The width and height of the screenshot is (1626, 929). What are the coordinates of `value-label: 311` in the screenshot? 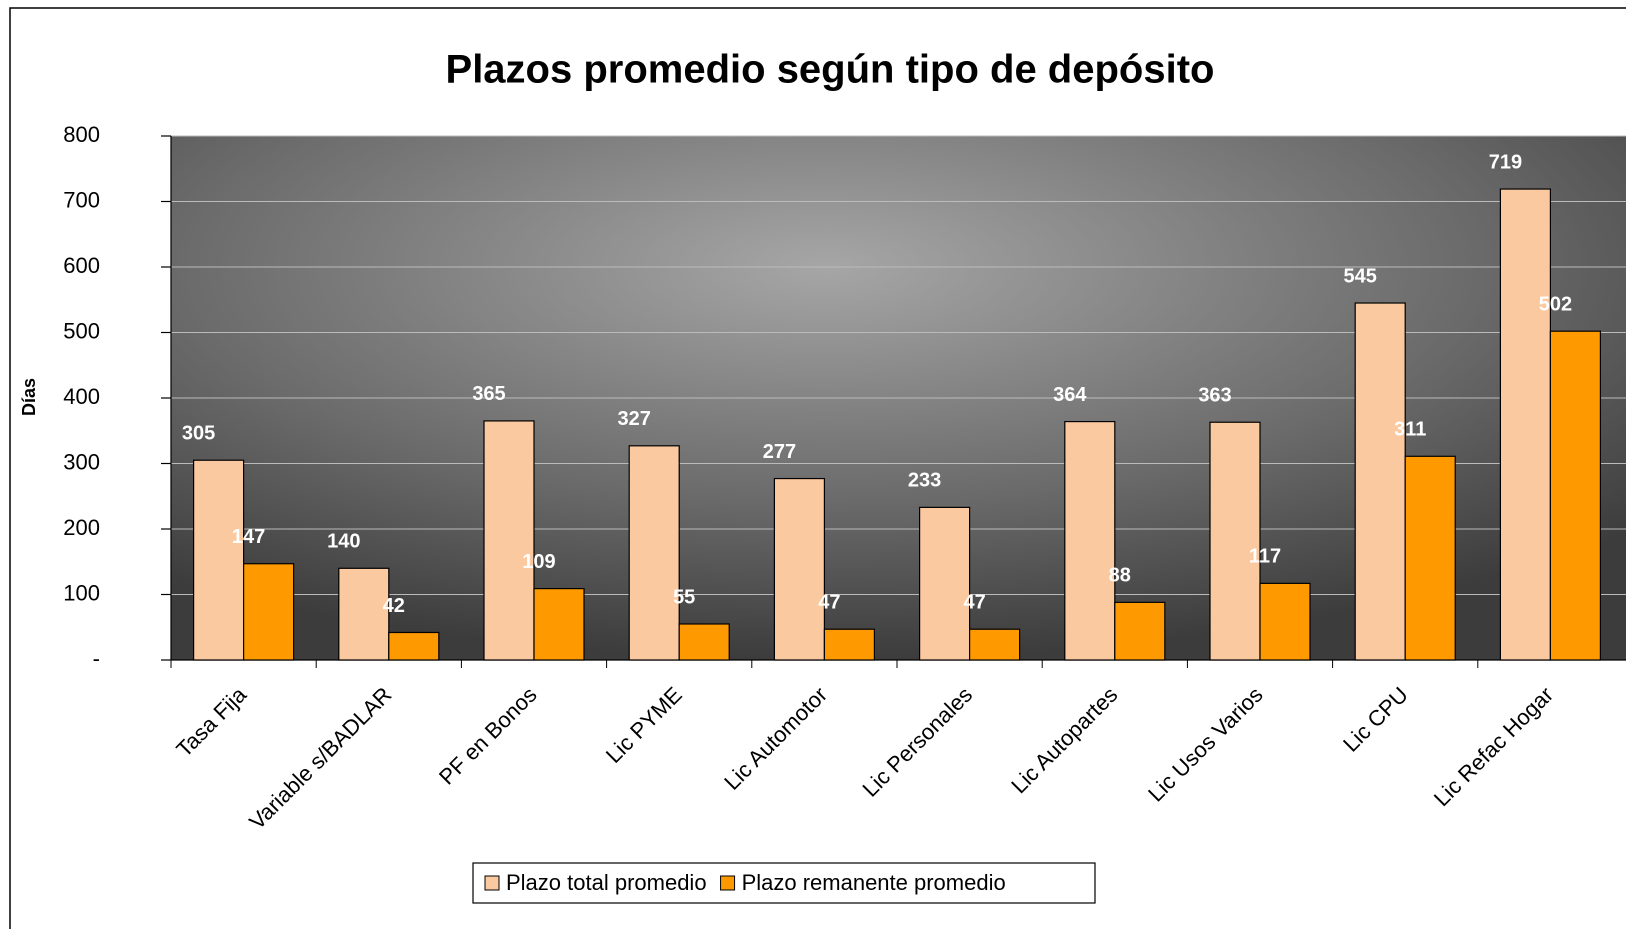 It's located at (1410, 430).